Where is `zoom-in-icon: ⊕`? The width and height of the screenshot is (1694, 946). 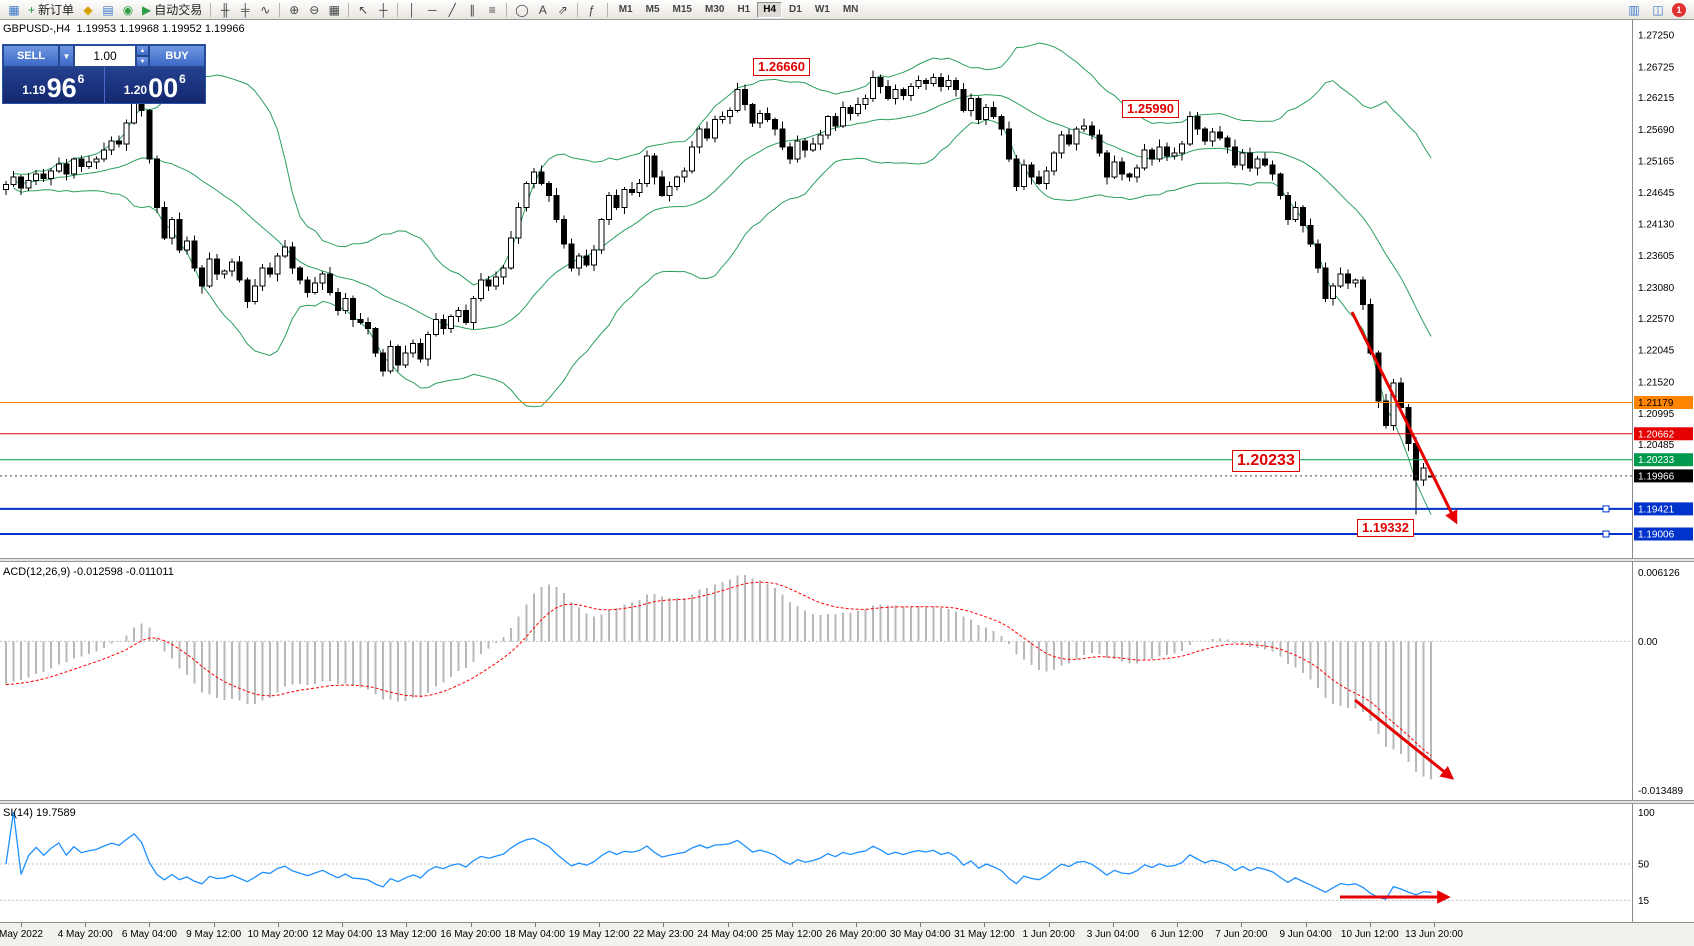
zoom-in-icon: ⊕ is located at coordinates (294, 10).